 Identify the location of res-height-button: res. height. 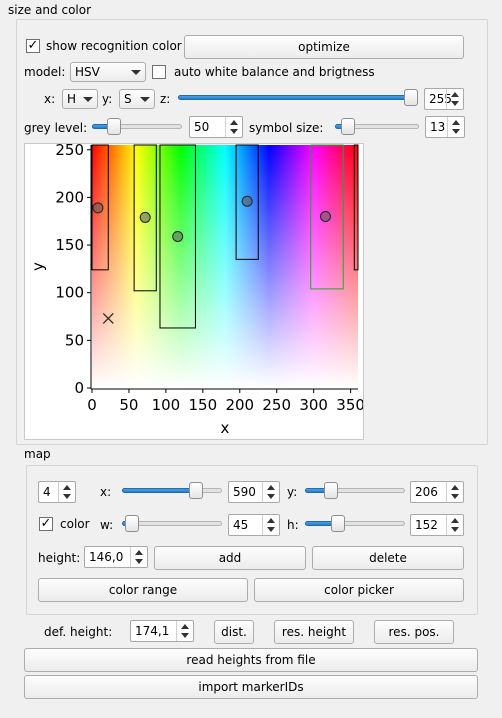
(314, 632).